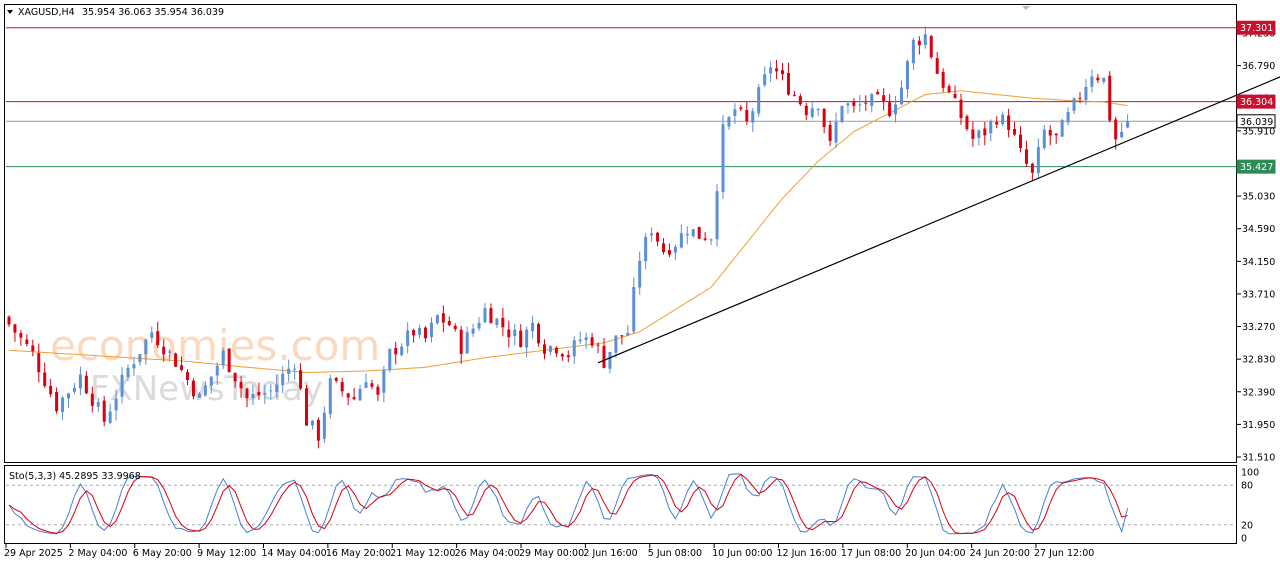 The height and width of the screenshot is (567, 1280). What do you see at coordinates (871, 553) in the screenshot?
I see `time-tick-label: 17 Jun 08:00` at bounding box center [871, 553].